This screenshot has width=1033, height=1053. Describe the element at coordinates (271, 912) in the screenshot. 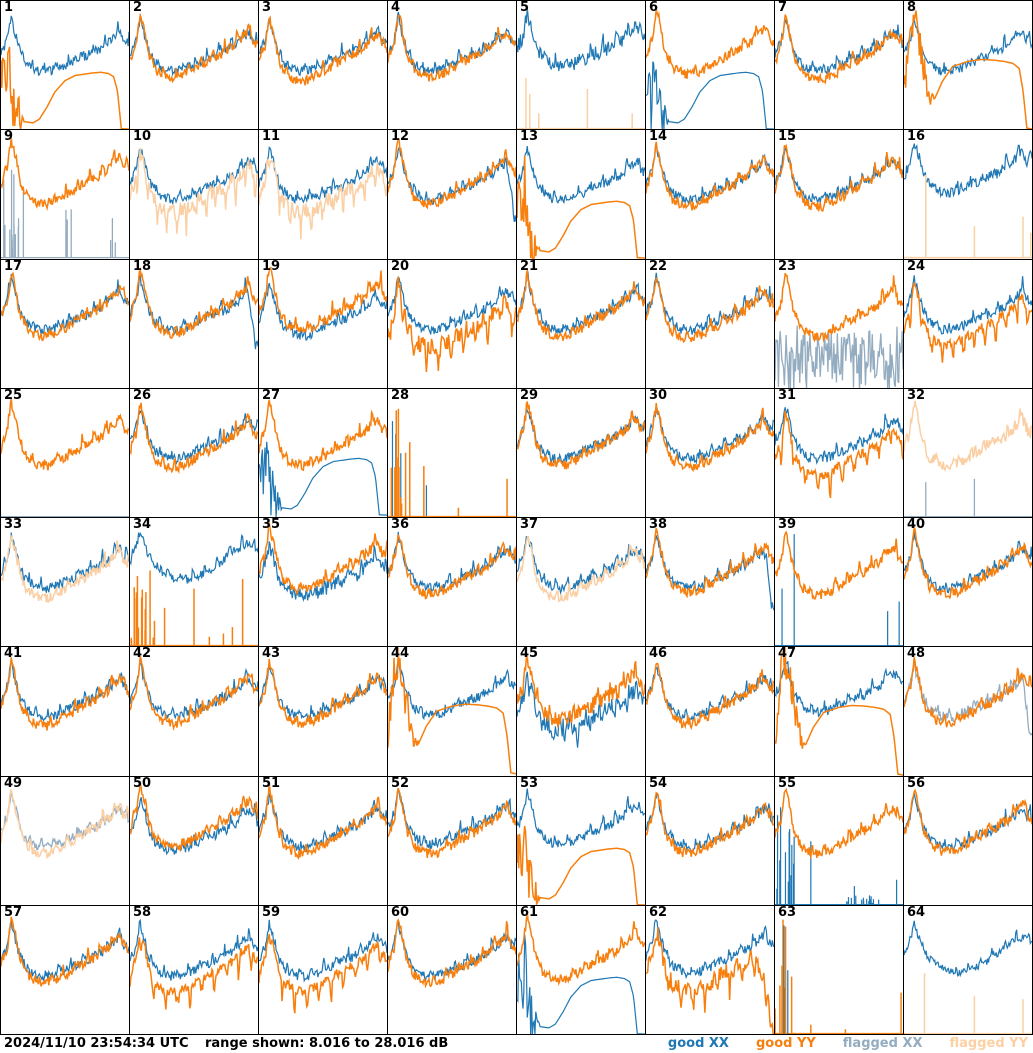

I see `panel-number: 59` at that location.